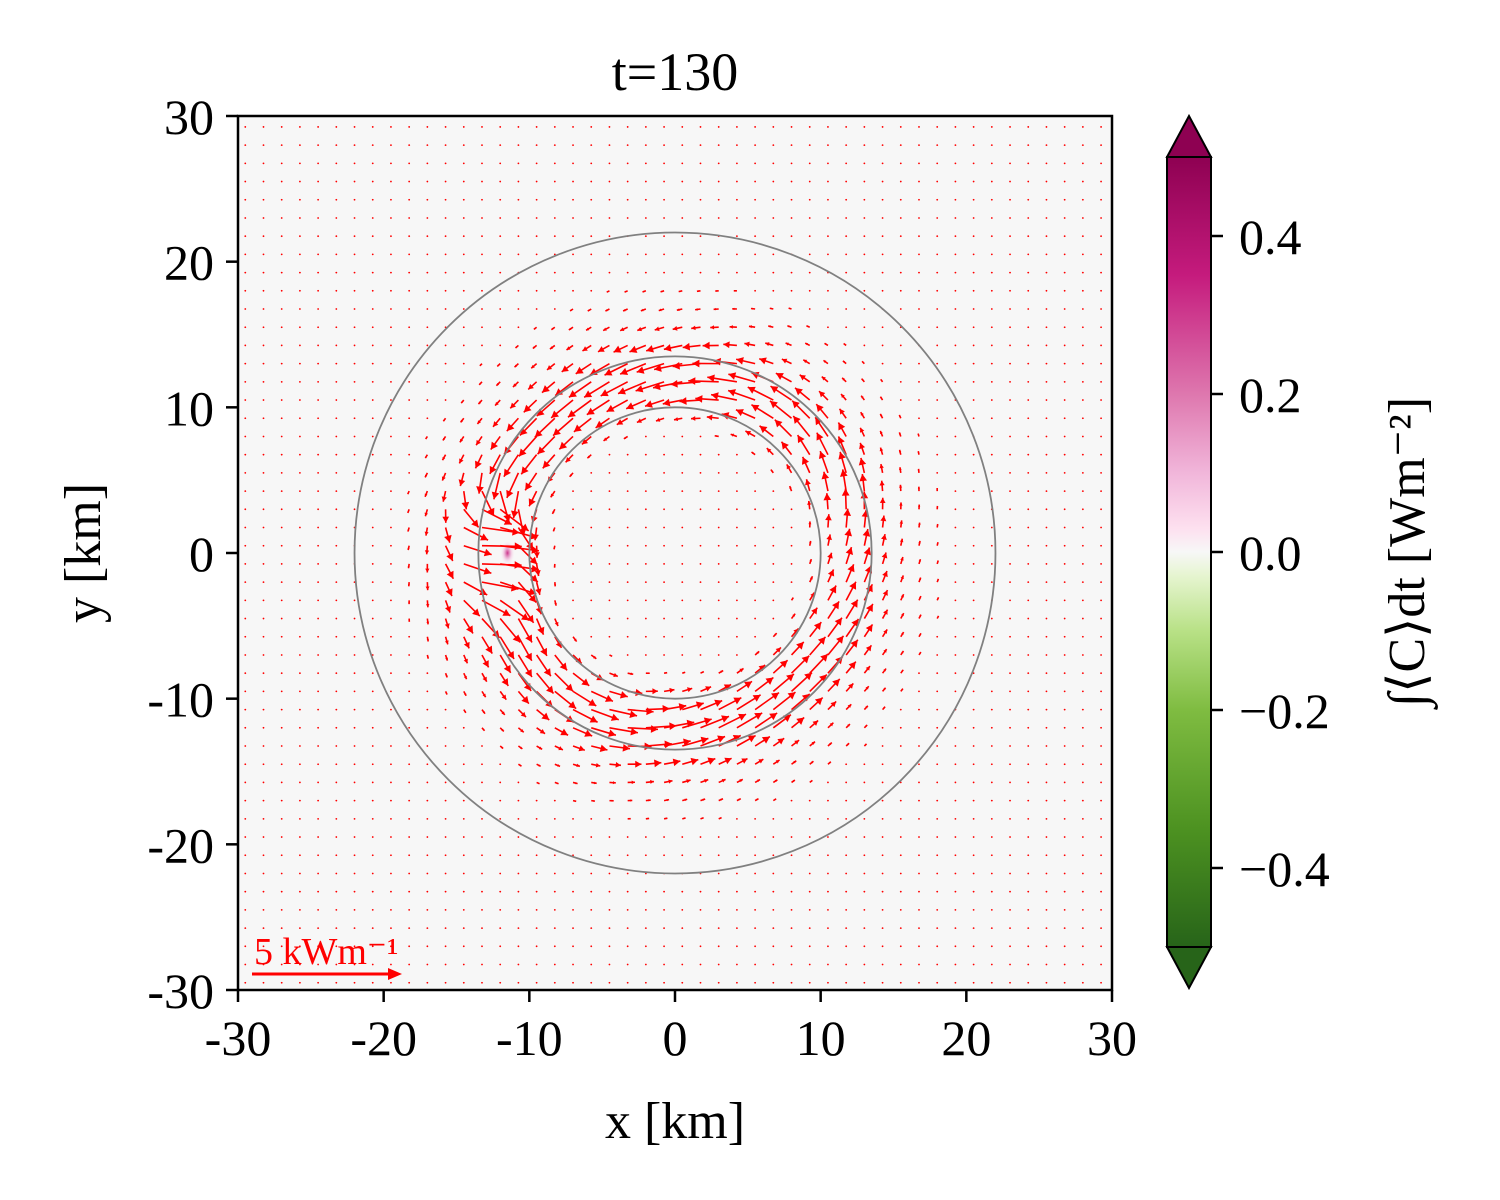 This screenshot has width=1500, height=1200. What do you see at coordinates (1270, 553) in the screenshot?
I see `colorbar-tick-label: 0.0` at bounding box center [1270, 553].